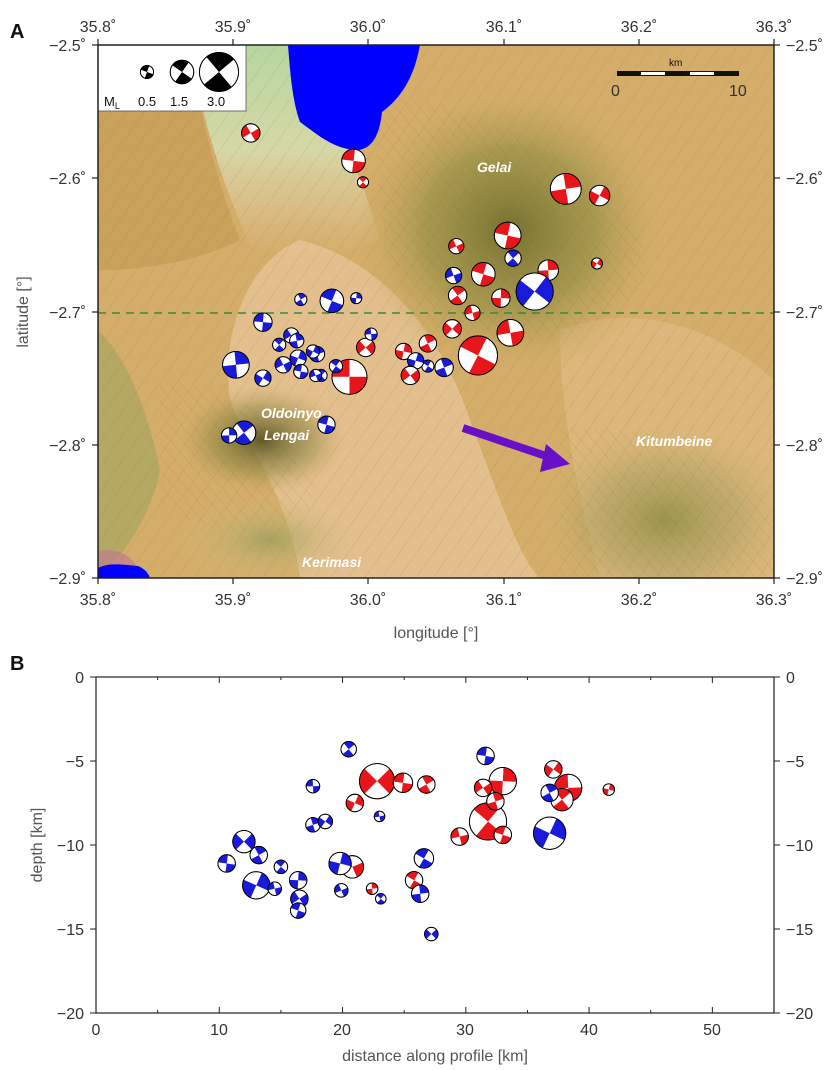 Image resolution: width=835 pixels, height=1070 pixels. What do you see at coordinates (795, 762) in the screenshot?
I see `profile-y-right-tick-1: −5` at bounding box center [795, 762].